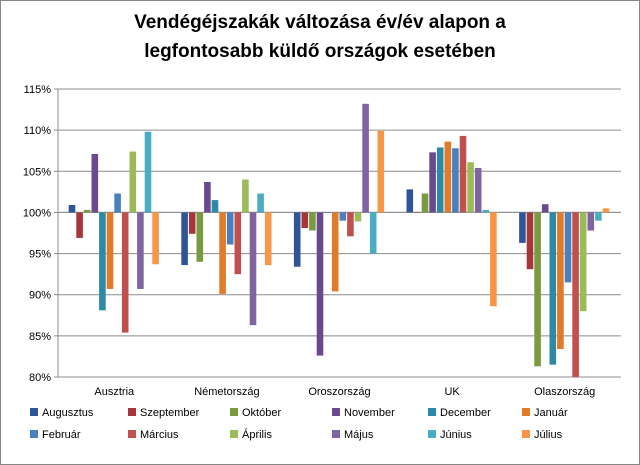 This screenshot has height=465, width=640. I want to click on legend-label: Szeptember, so click(170, 413).